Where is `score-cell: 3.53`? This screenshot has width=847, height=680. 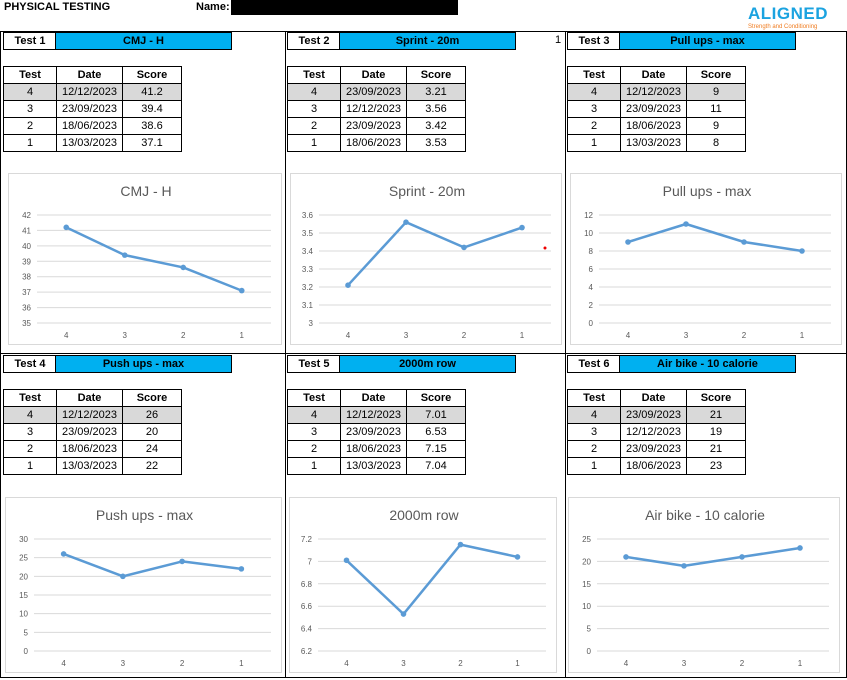
score-cell: 3.53 is located at coordinates (436, 143).